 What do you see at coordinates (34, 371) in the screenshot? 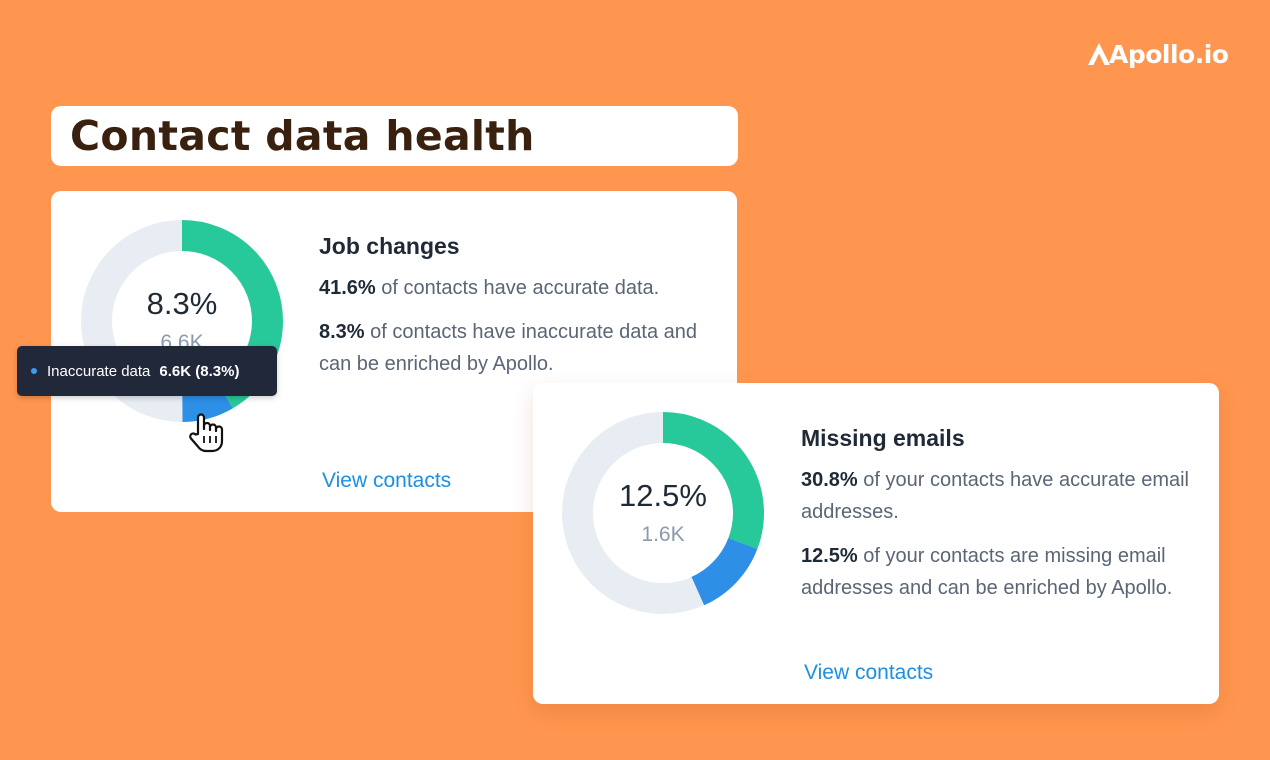
I see `legend-dot-icon` at bounding box center [34, 371].